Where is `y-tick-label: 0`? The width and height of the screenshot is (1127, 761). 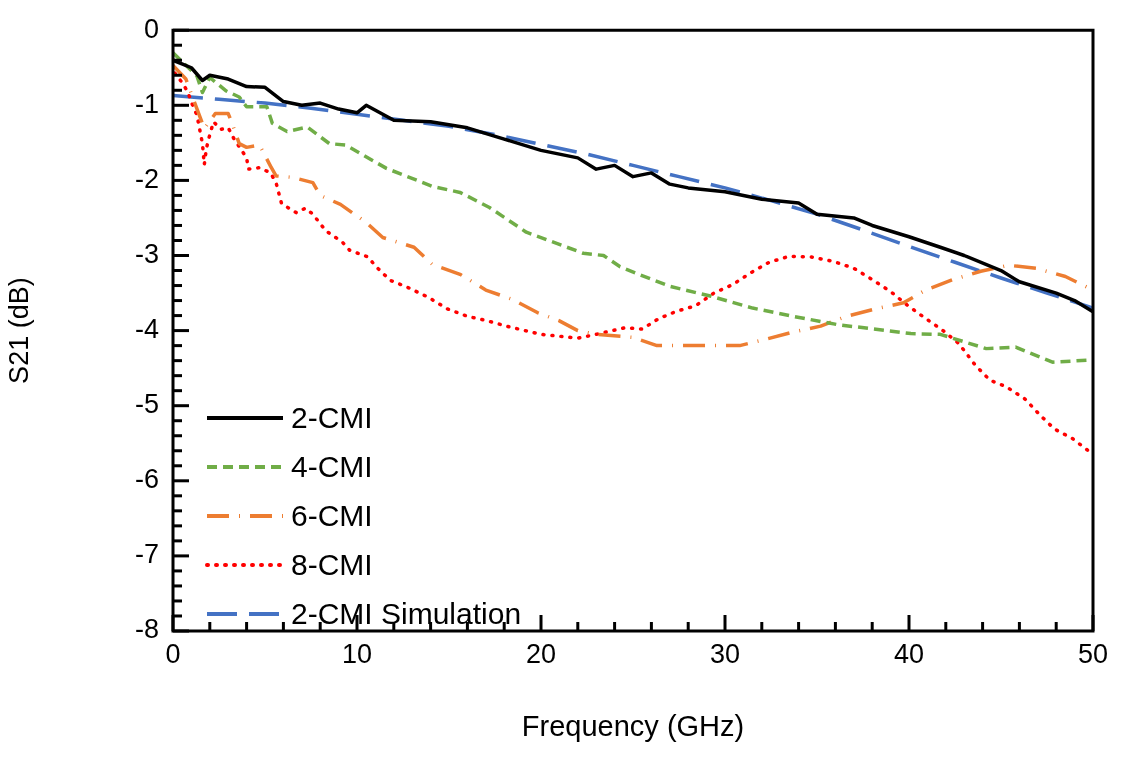 y-tick-label: 0 is located at coordinates (151, 28).